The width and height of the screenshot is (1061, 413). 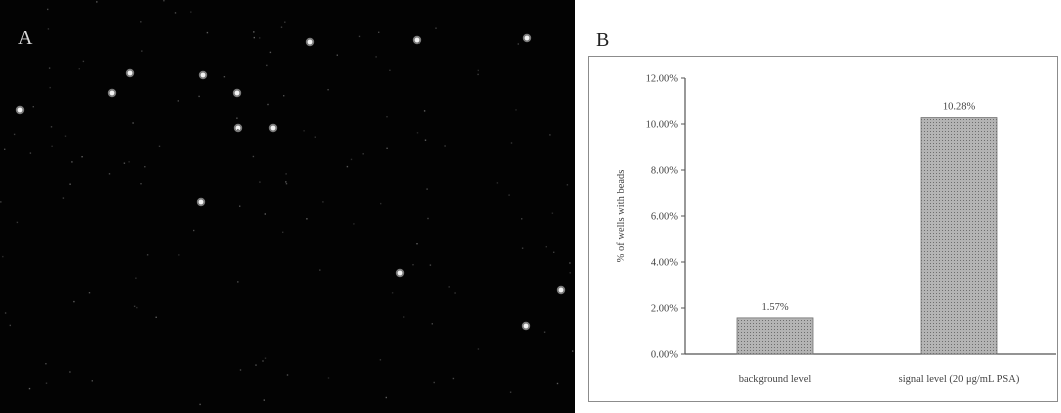 I want to click on y-tick-label: 8.00%, so click(x=664, y=171).